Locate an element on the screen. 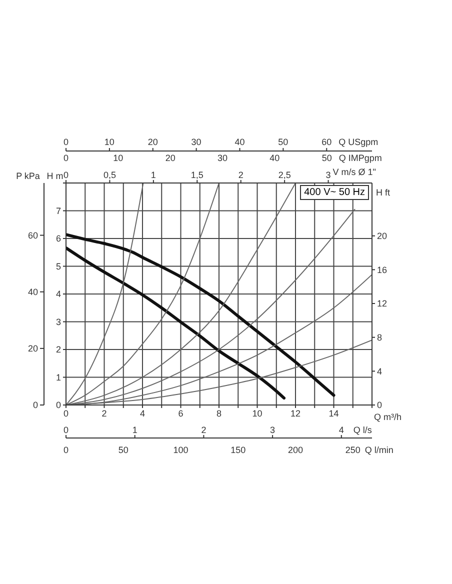 The image size is (452, 584). x-tick-label: 12 is located at coordinates (295, 413).